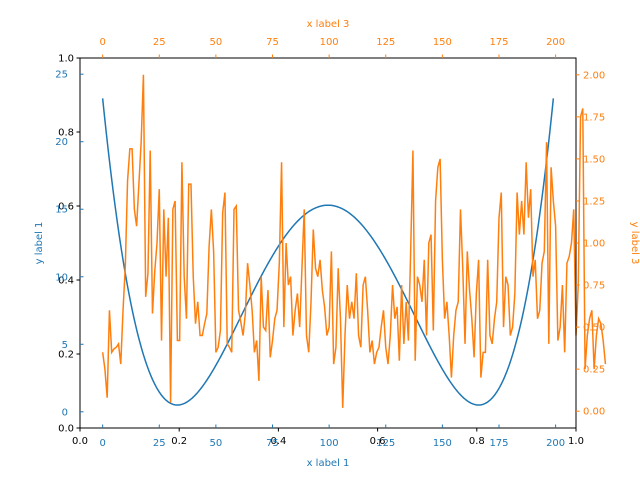 This screenshot has width=640, height=480. What do you see at coordinates (498, 443) in the screenshot?
I see `x-tick-label-host: 175` at bounding box center [498, 443].